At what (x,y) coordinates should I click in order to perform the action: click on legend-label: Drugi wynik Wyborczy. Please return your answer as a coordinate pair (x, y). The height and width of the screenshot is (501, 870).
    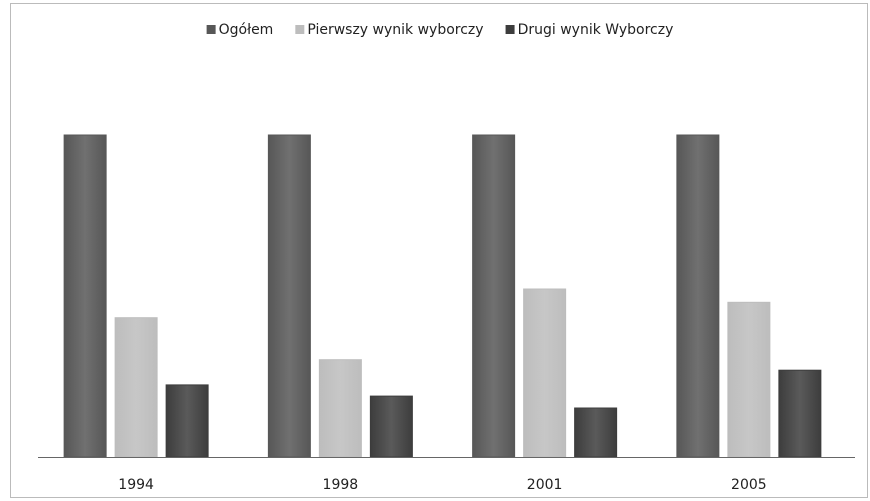
    Looking at the image, I should click on (596, 30).